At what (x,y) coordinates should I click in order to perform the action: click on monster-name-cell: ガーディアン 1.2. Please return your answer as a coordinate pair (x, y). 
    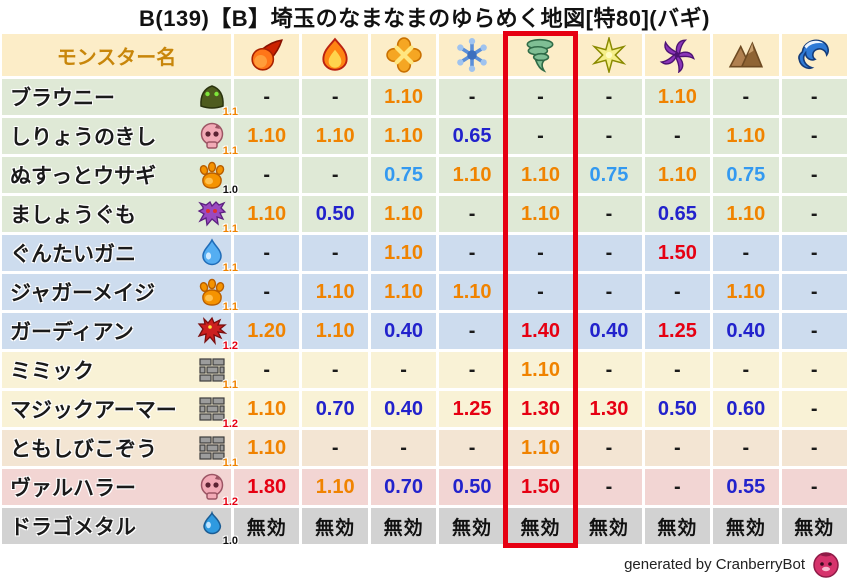
    Looking at the image, I should click on (120, 332).